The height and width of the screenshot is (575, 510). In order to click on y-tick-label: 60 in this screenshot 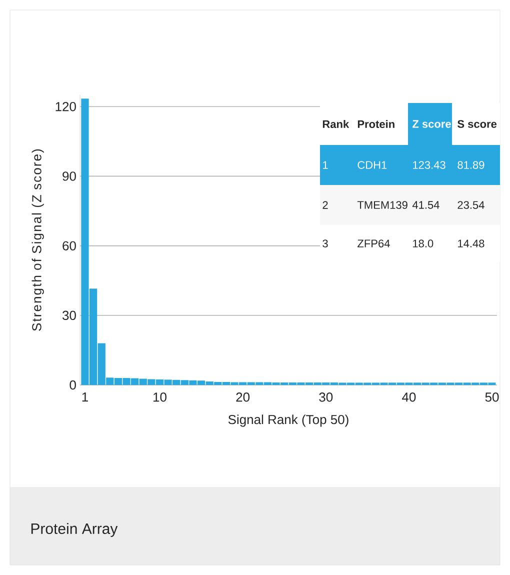, I will do `click(69, 245)`.